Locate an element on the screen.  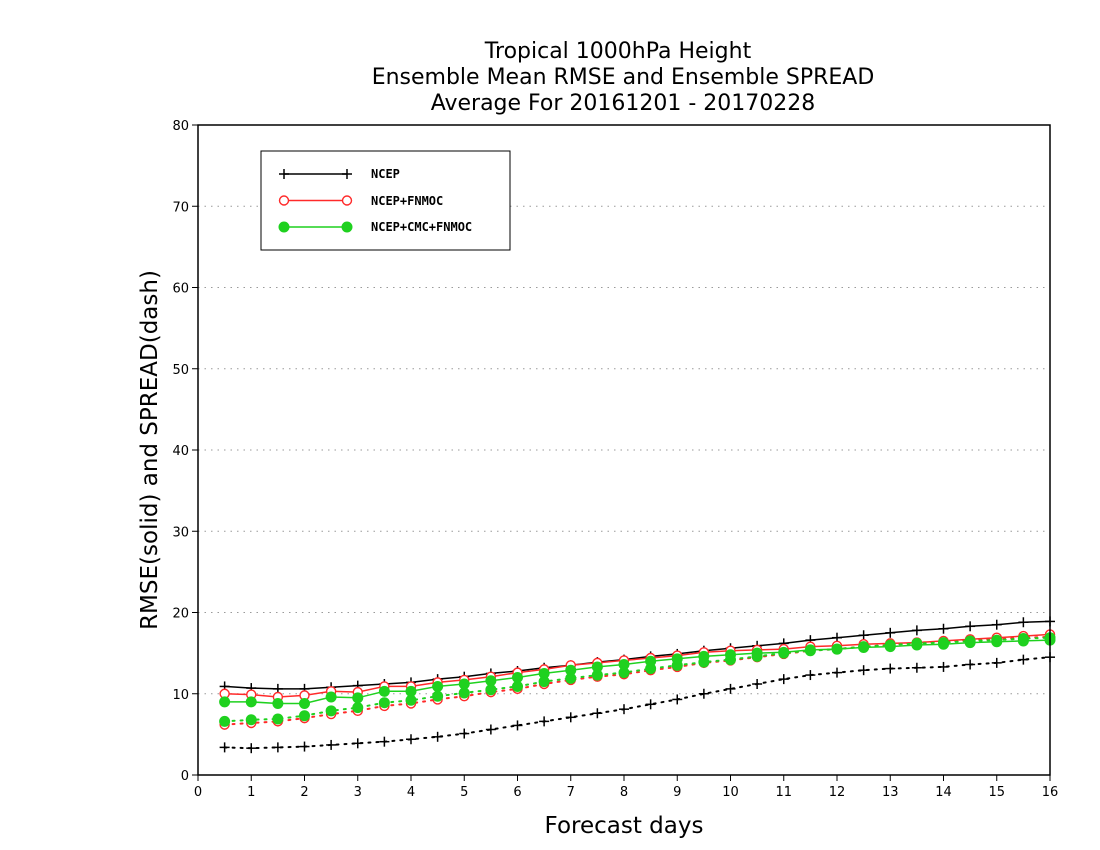
x-tick-label: 0 is located at coordinates (198, 792).